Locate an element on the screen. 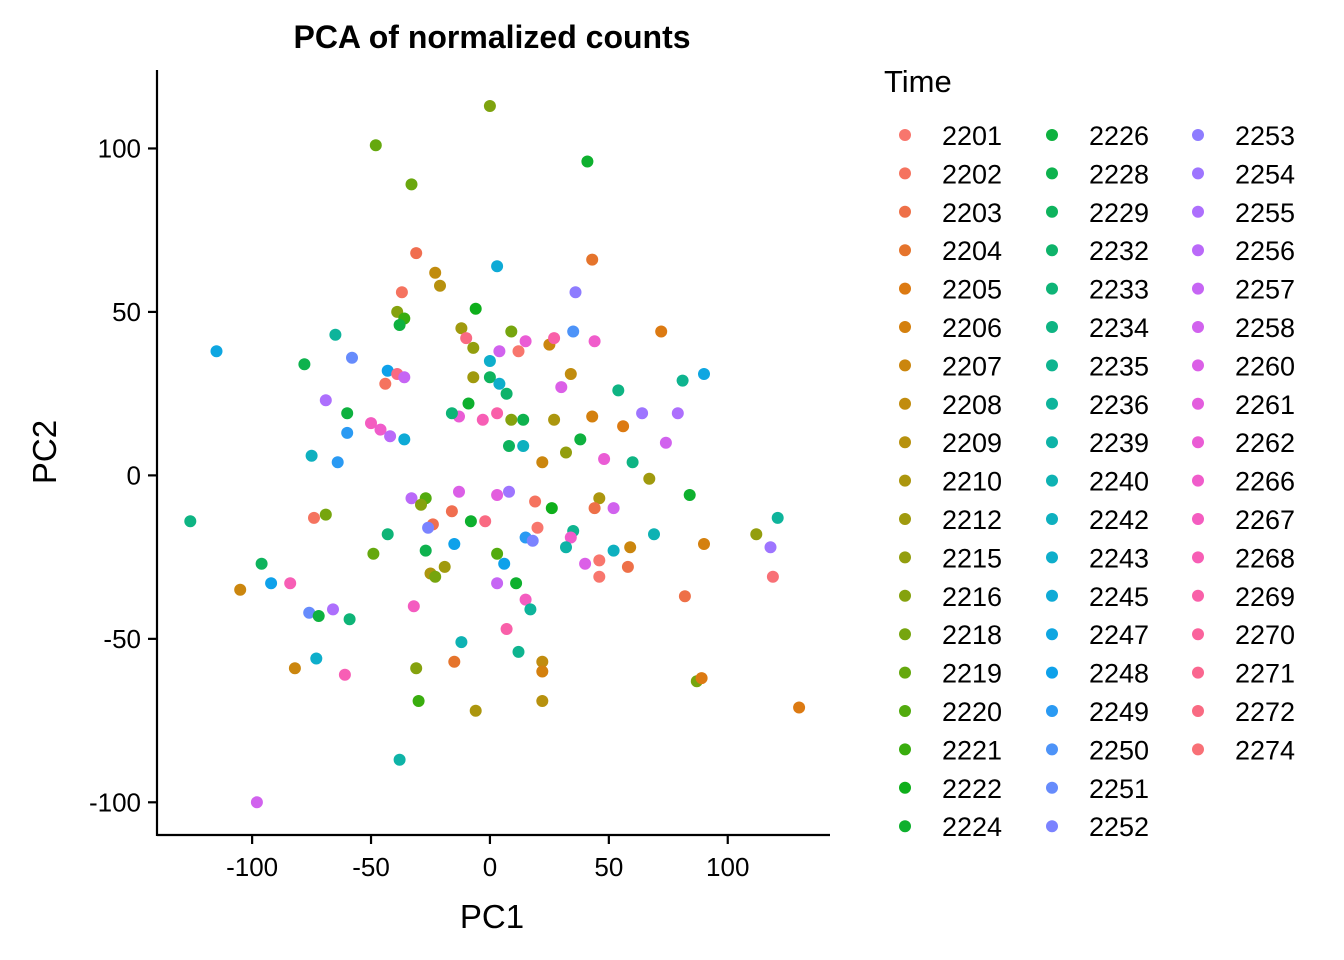 The image size is (1344, 960). x-tick-label: 100 is located at coordinates (727, 867).